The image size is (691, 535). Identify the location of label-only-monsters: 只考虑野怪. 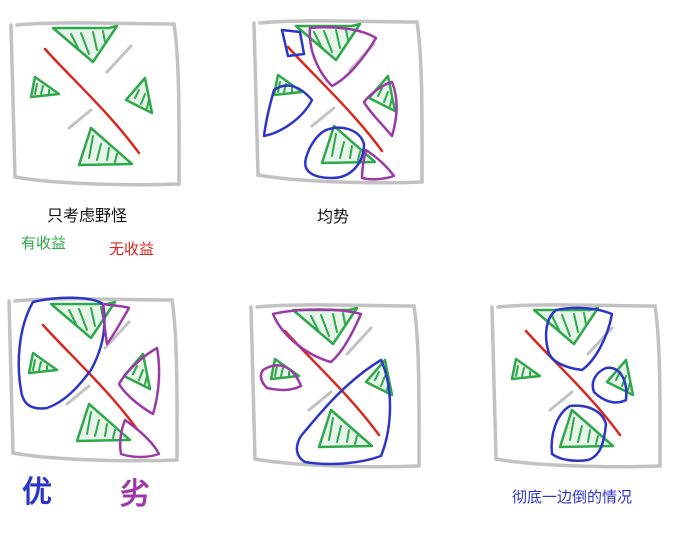
(87, 215).